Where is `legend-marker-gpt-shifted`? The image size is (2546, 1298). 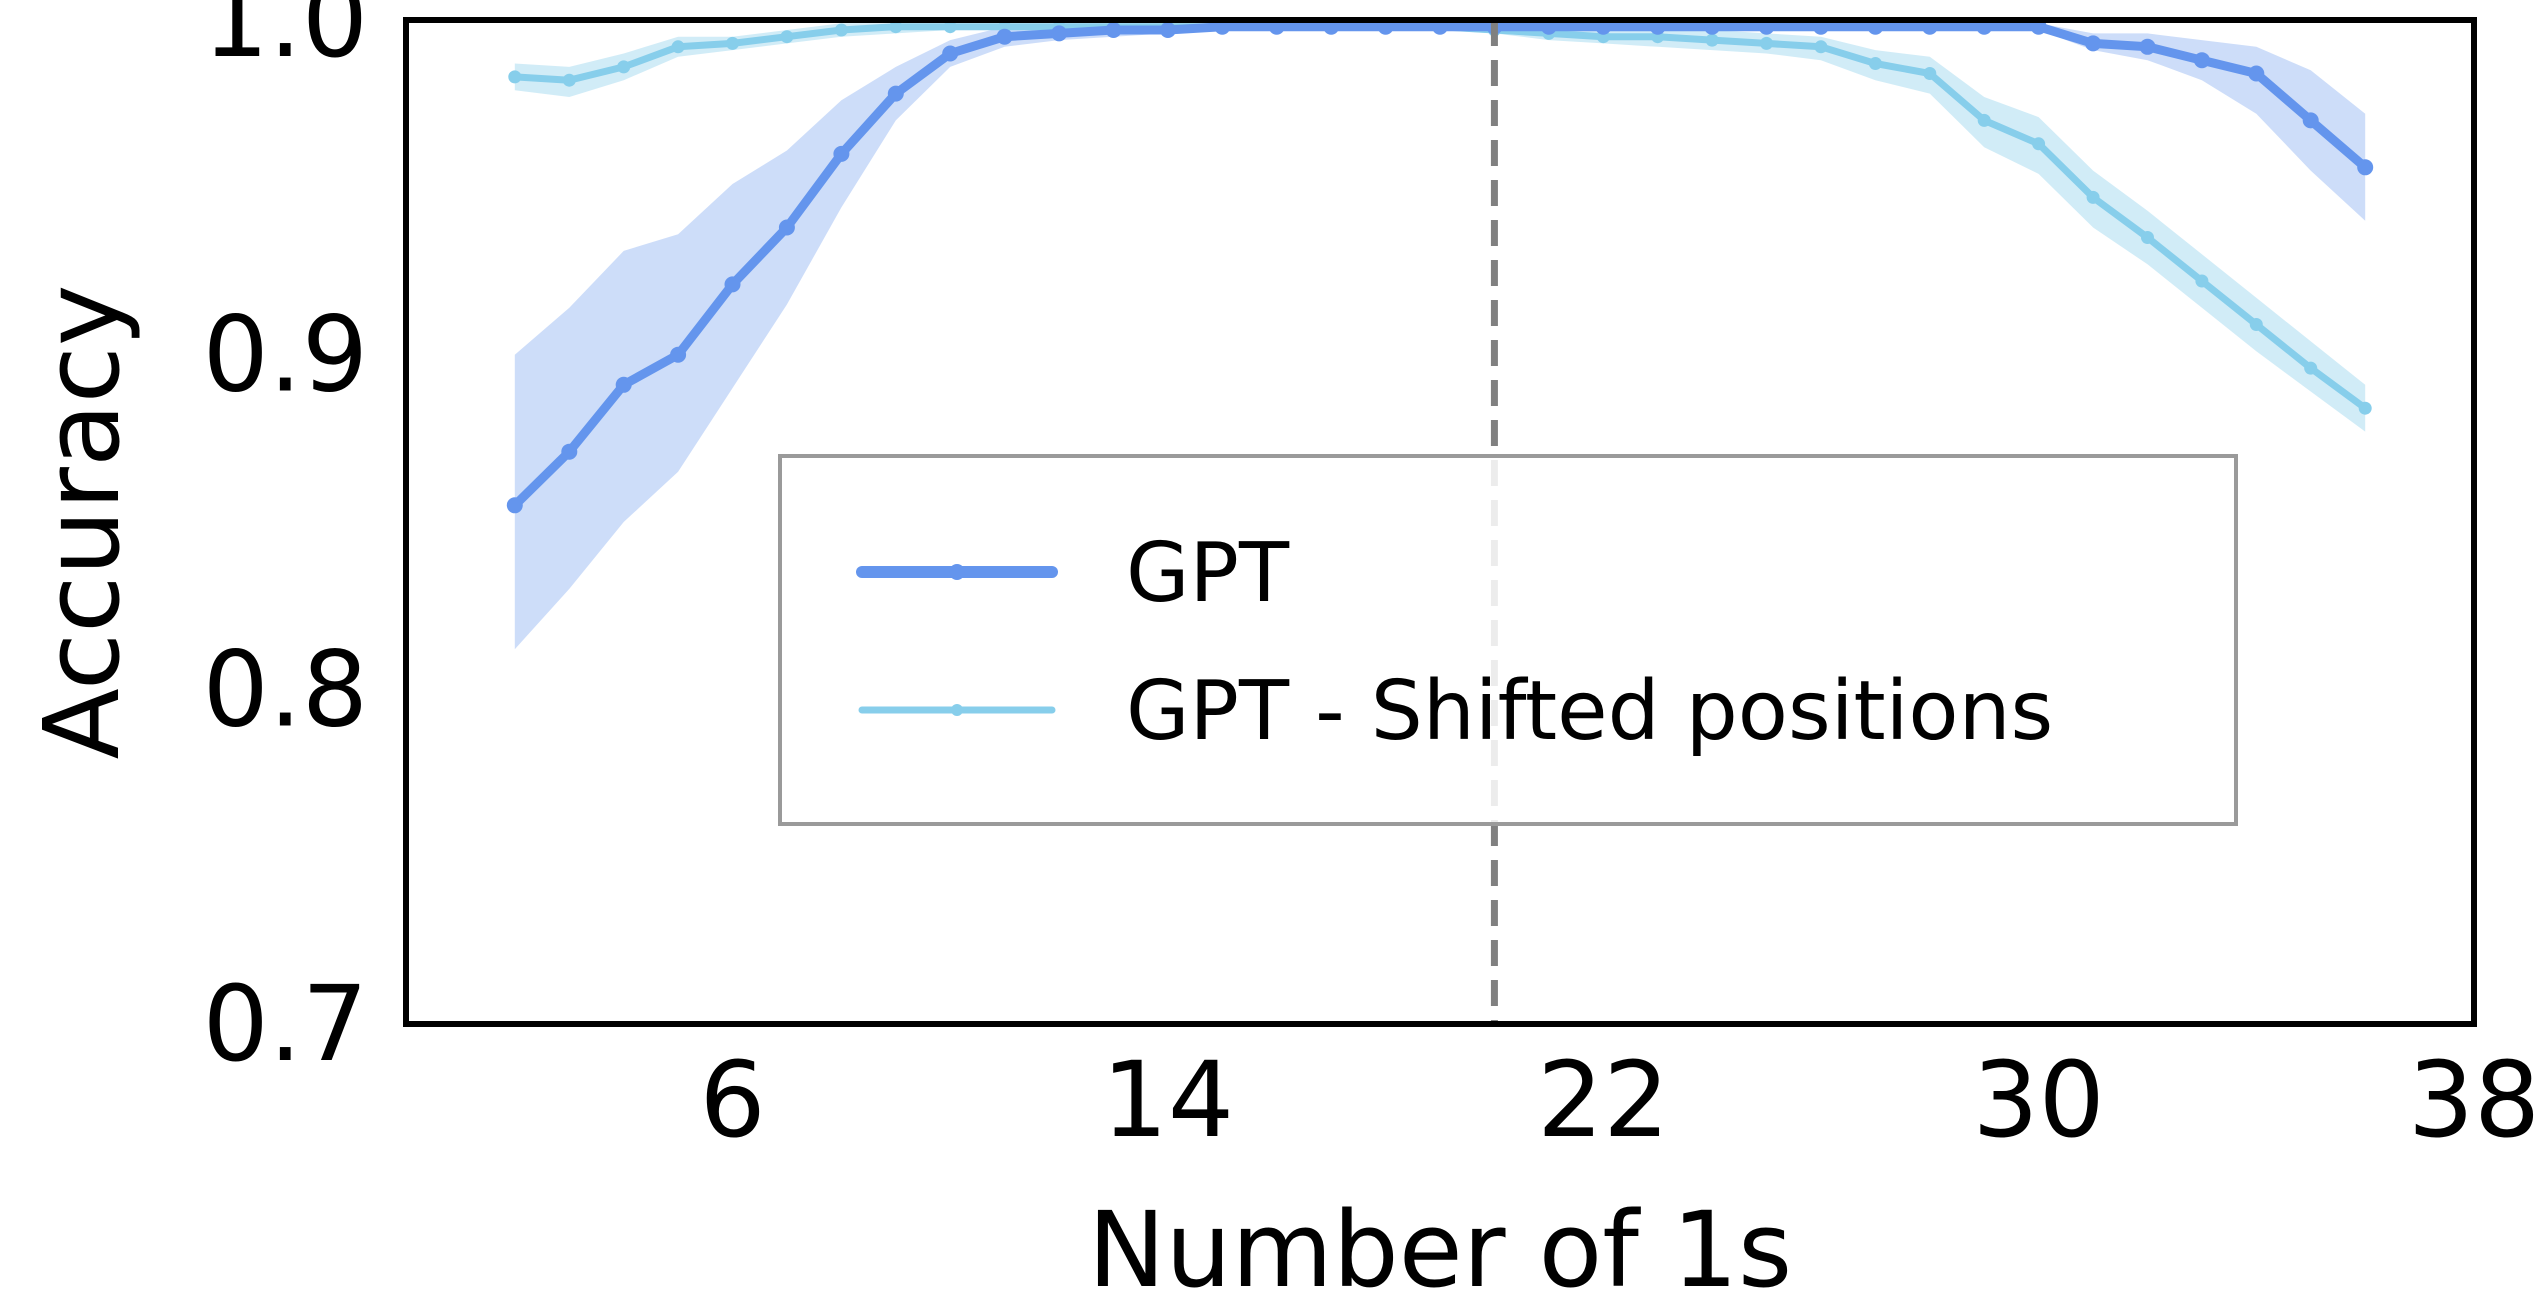
legend-marker-gpt-shifted is located at coordinates (957, 710).